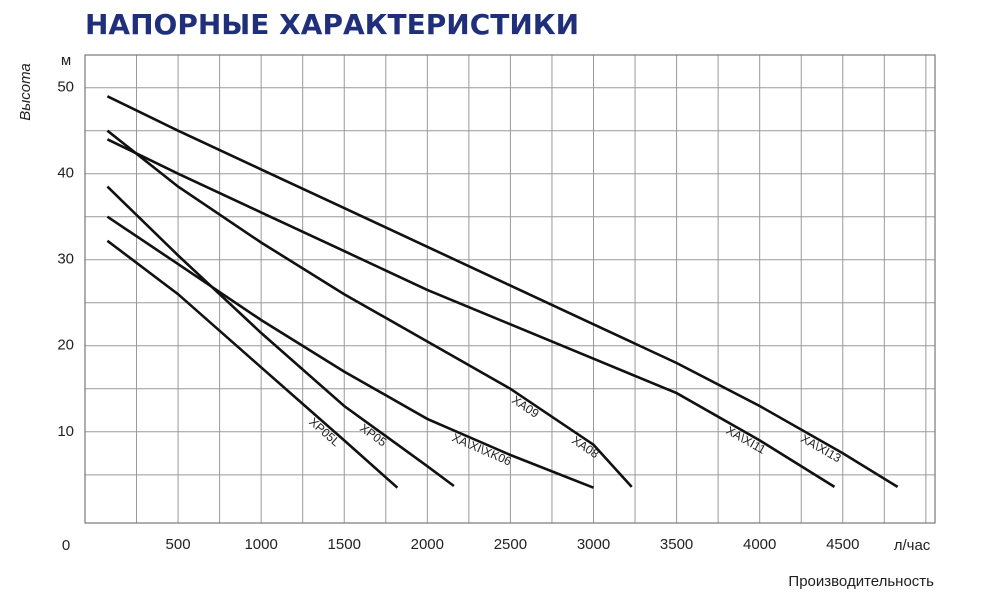 The width and height of the screenshot is (1000, 614). What do you see at coordinates (65, 345) in the screenshot?
I see `y-tick-label: 20` at bounding box center [65, 345].